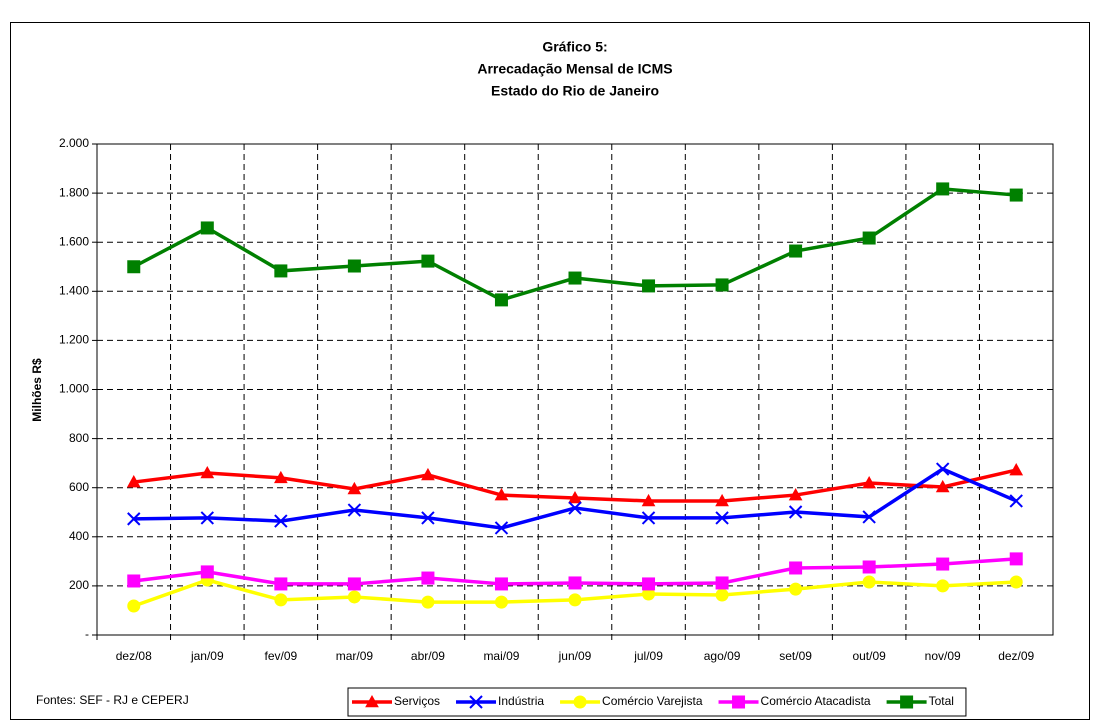 This screenshot has height=726, width=1098. I want to click on chart-title: Estado do Rio de Janeiro, so click(575, 91).